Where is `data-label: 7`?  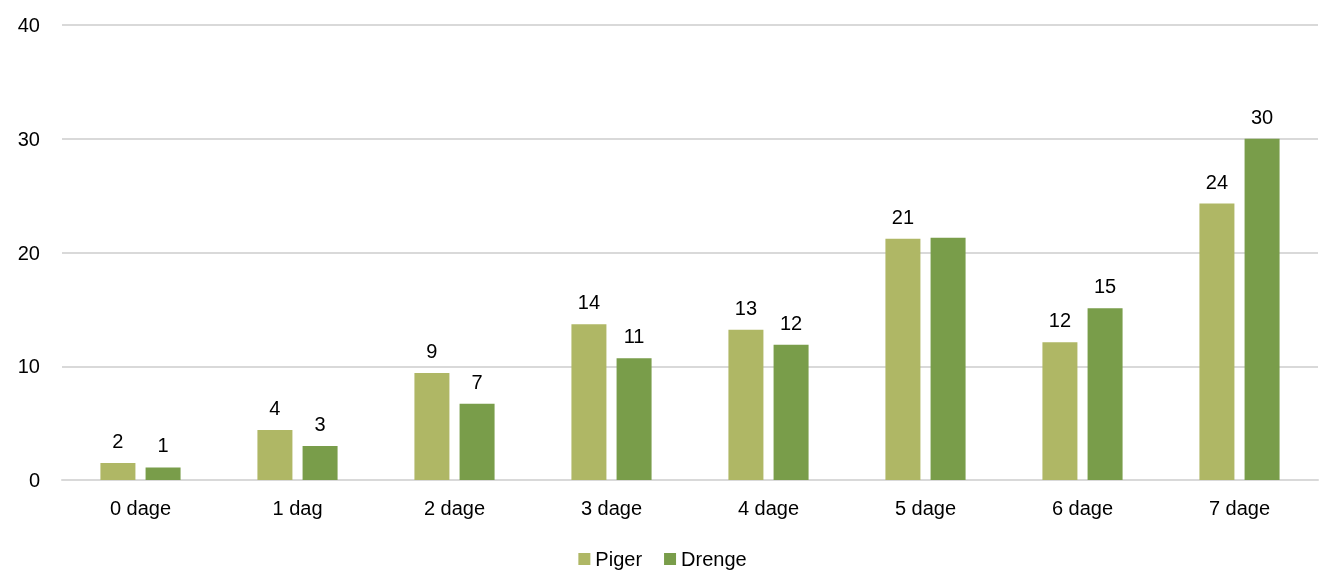
data-label: 7 is located at coordinates (477, 381).